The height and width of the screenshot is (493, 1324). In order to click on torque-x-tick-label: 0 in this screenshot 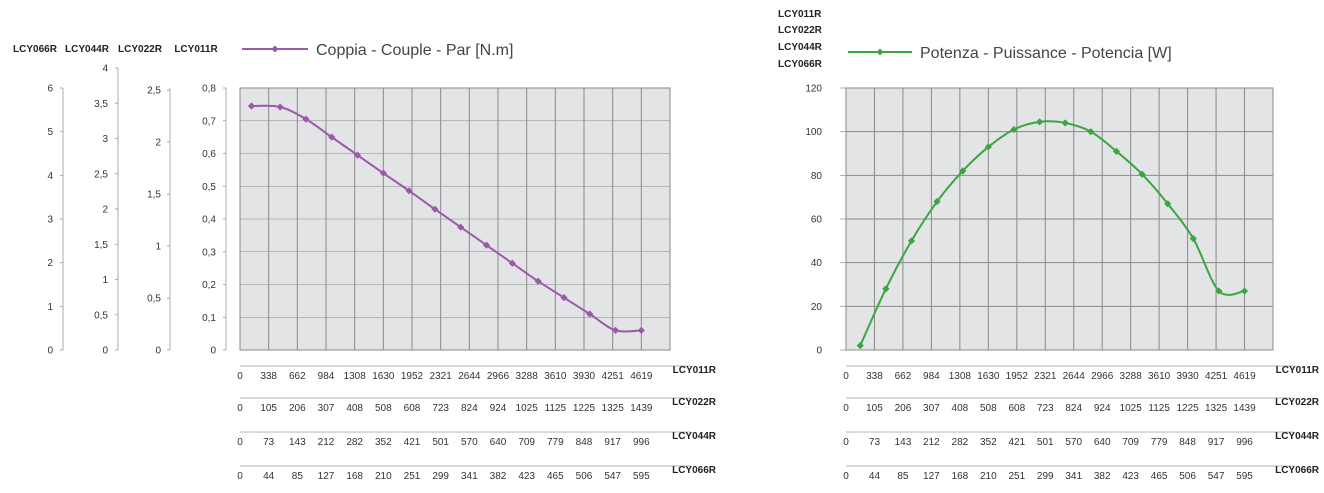, I will do `click(240, 376)`.